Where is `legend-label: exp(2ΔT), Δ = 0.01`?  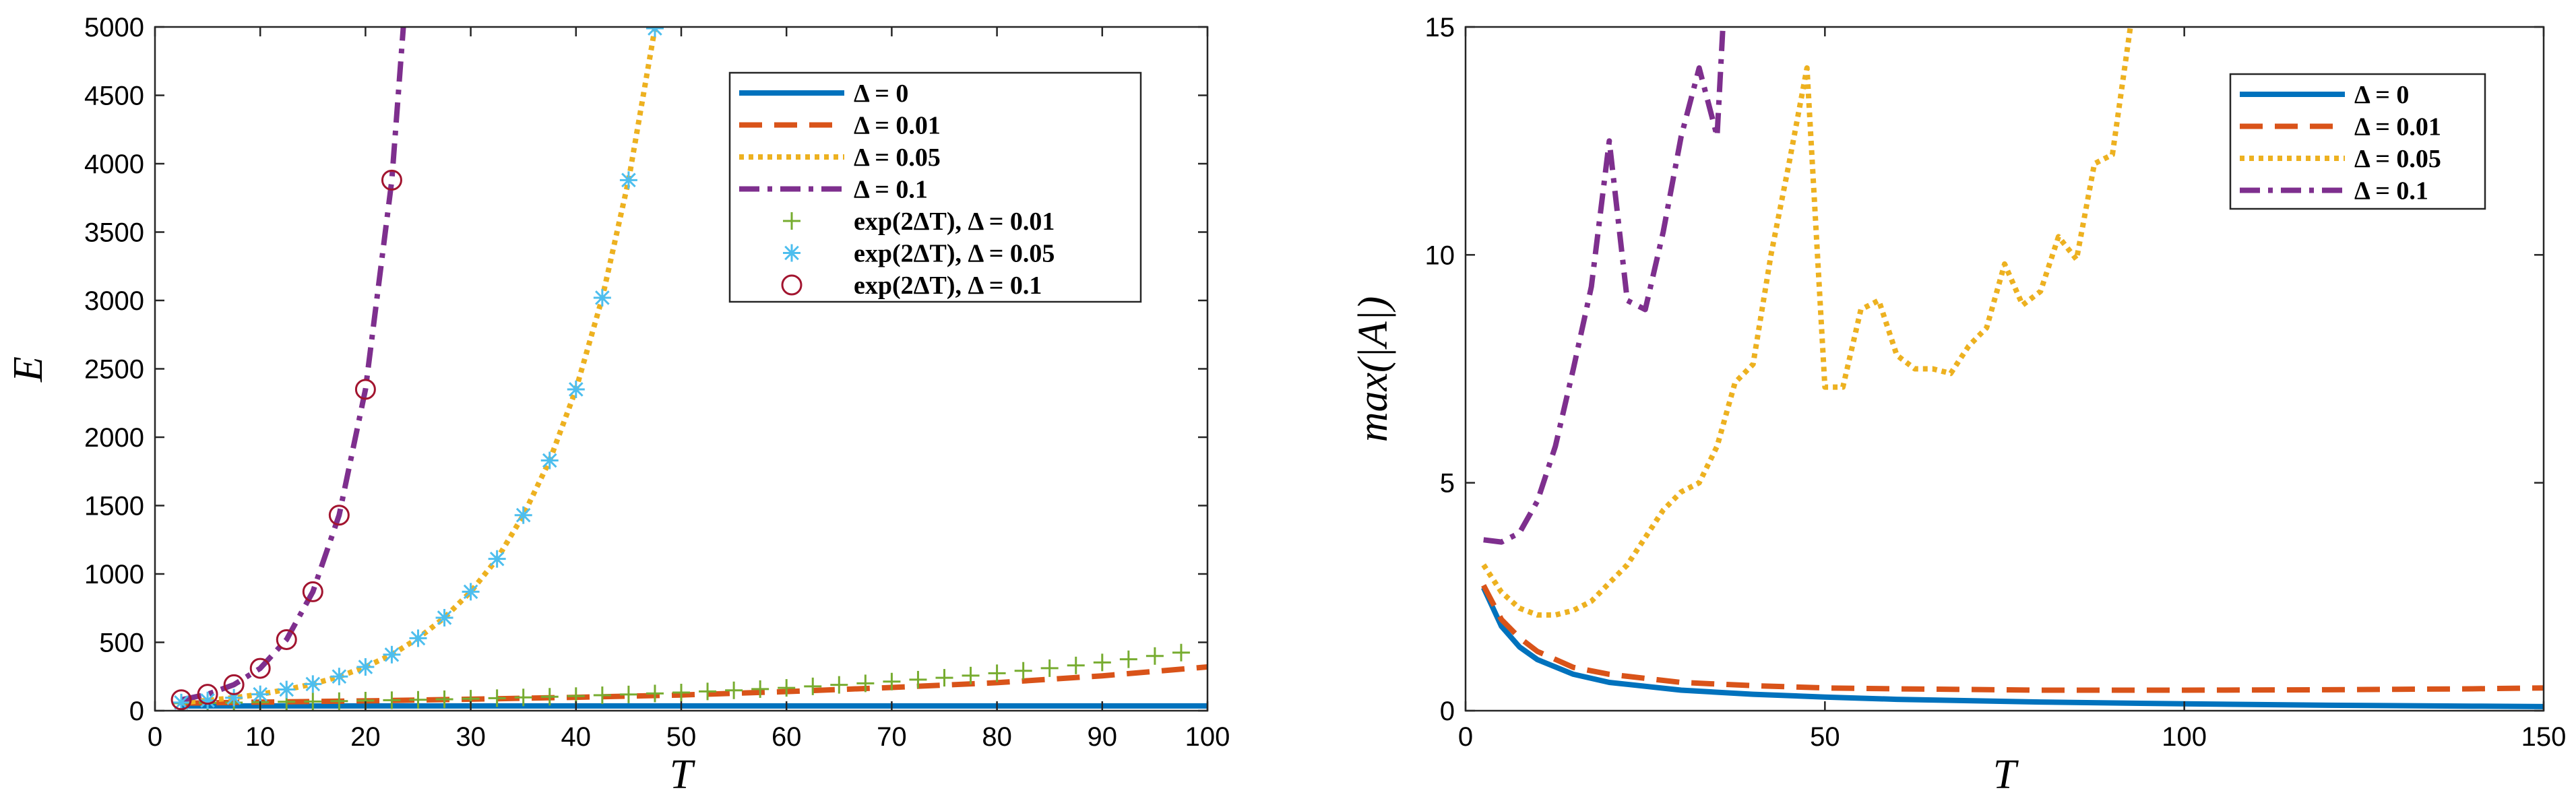
legend-label: exp(2ΔT), Δ = 0.01 is located at coordinates (954, 221).